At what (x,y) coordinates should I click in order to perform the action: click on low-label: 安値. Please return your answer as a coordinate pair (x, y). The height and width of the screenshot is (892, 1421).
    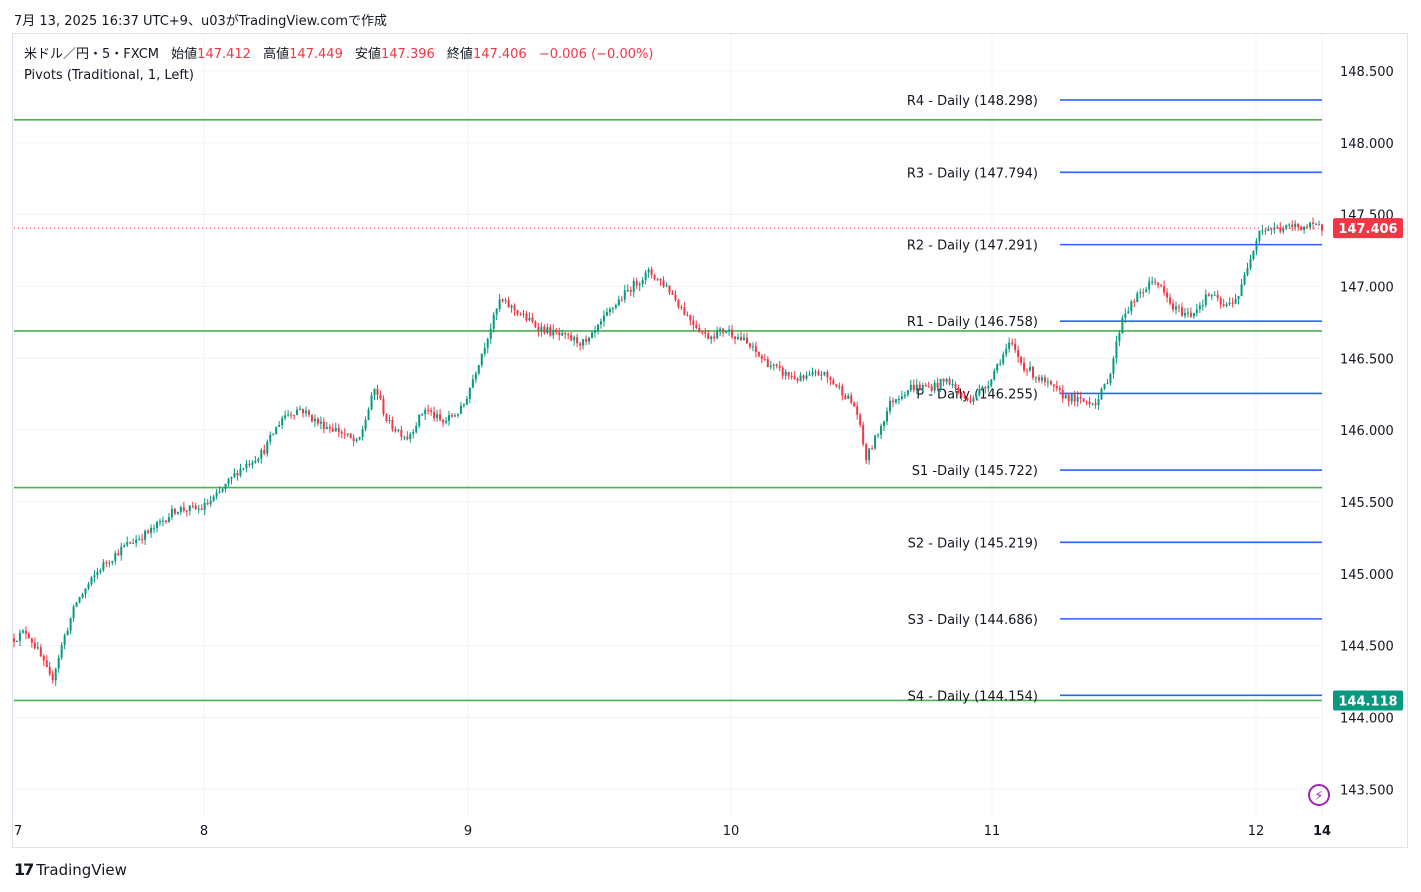
    Looking at the image, I should click on (368, 54).